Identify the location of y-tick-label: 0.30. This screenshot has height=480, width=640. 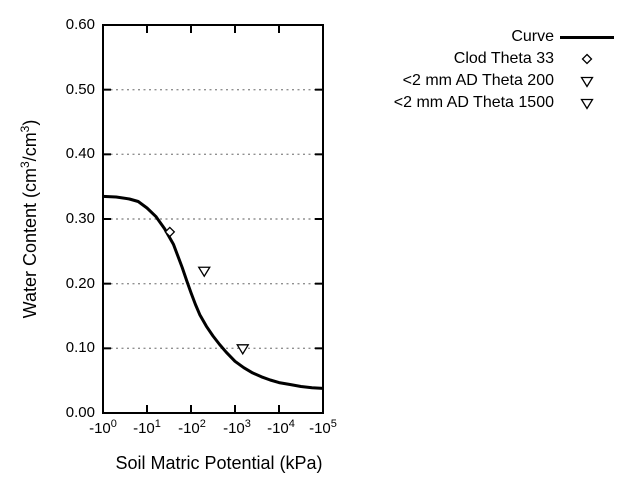
(80, 218).